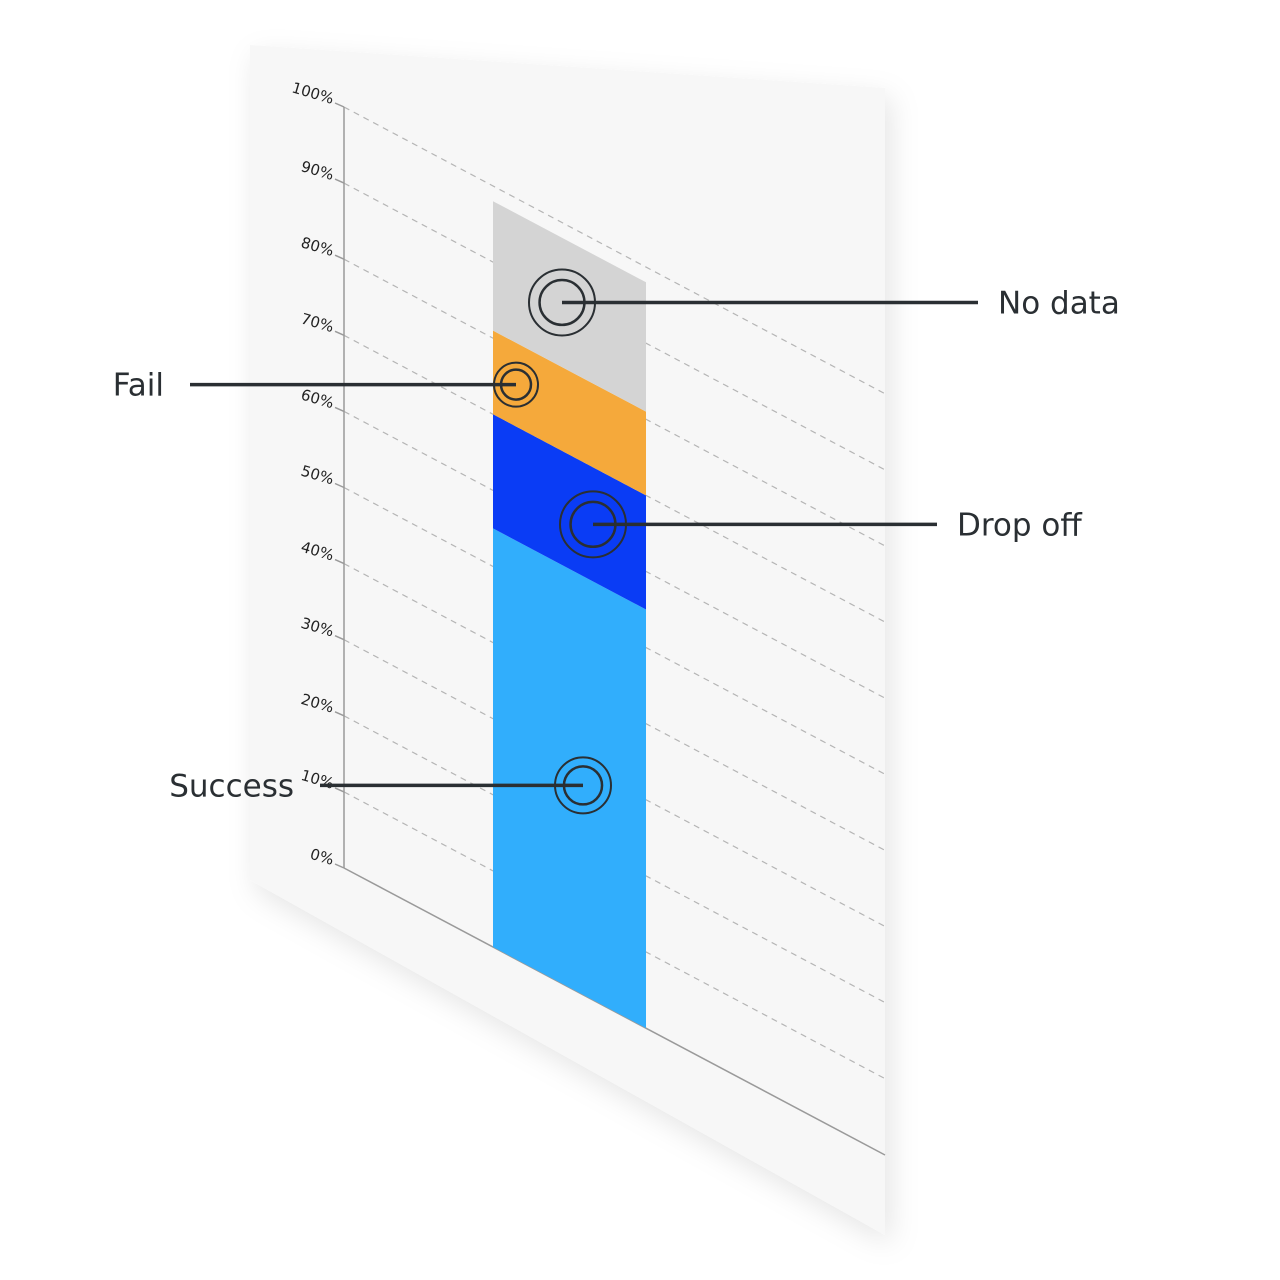  I want to click on callout-no-data: No data, so click(824, 302).